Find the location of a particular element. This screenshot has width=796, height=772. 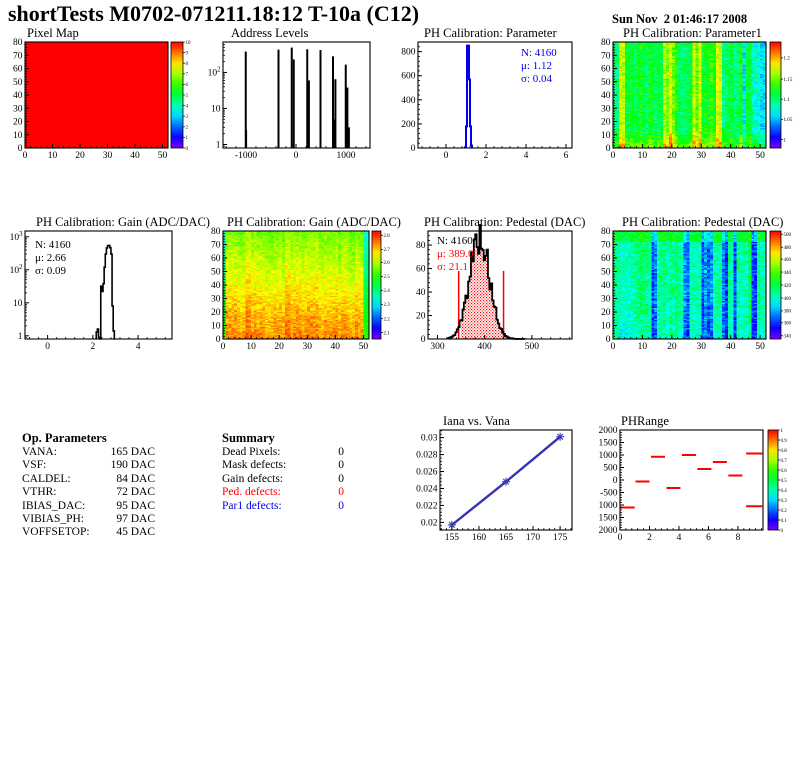

gain-hist-stats: N: 4160 μ: 2.66 σ: 0.09 is located at coordinates (53, 258).